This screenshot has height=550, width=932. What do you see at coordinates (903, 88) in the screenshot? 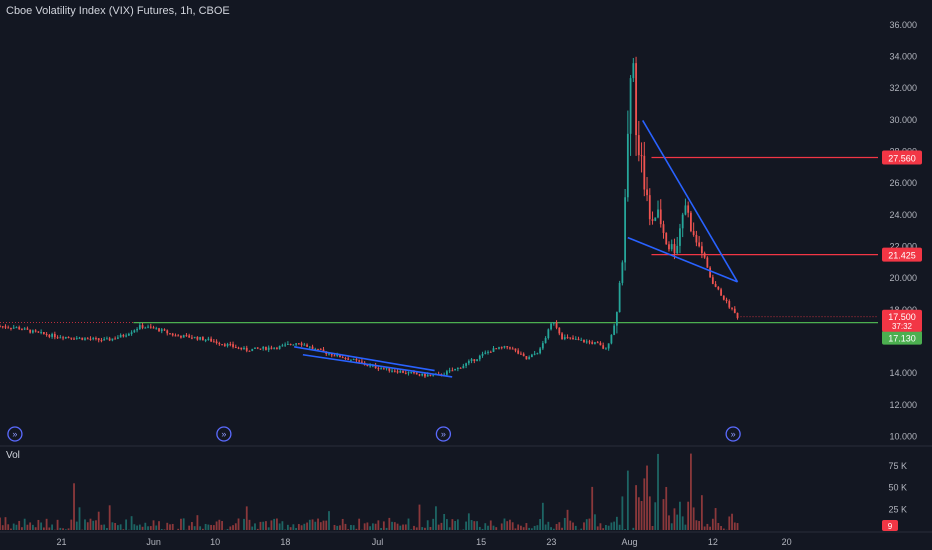
I see `price-tick-label: 32.000` at bounding box center [903, 88].